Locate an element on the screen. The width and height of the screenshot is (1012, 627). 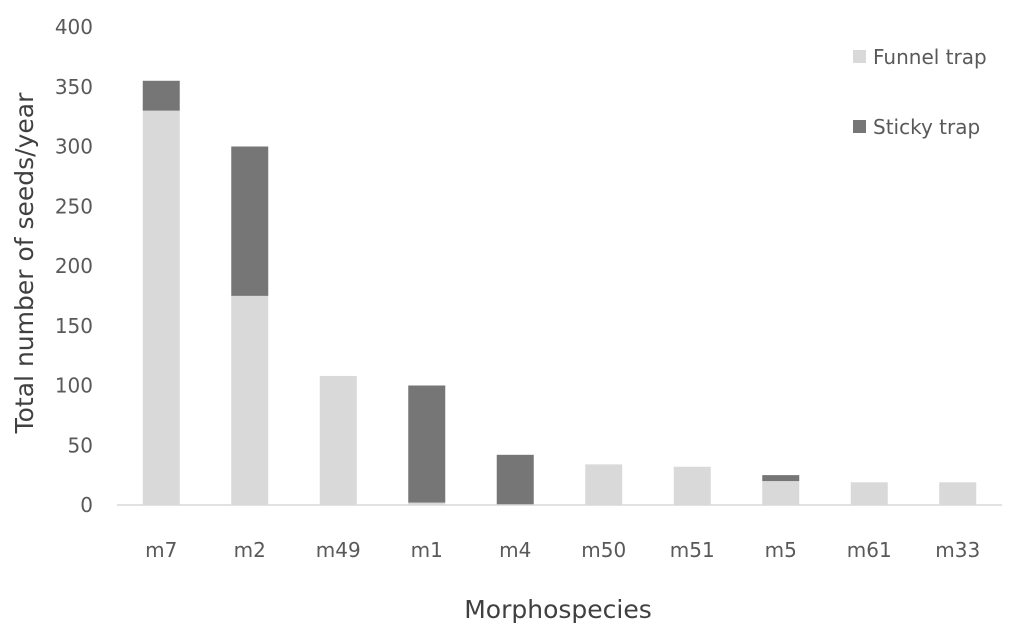
bar-m2-sticky-trap is located at coordinates (250, 221).